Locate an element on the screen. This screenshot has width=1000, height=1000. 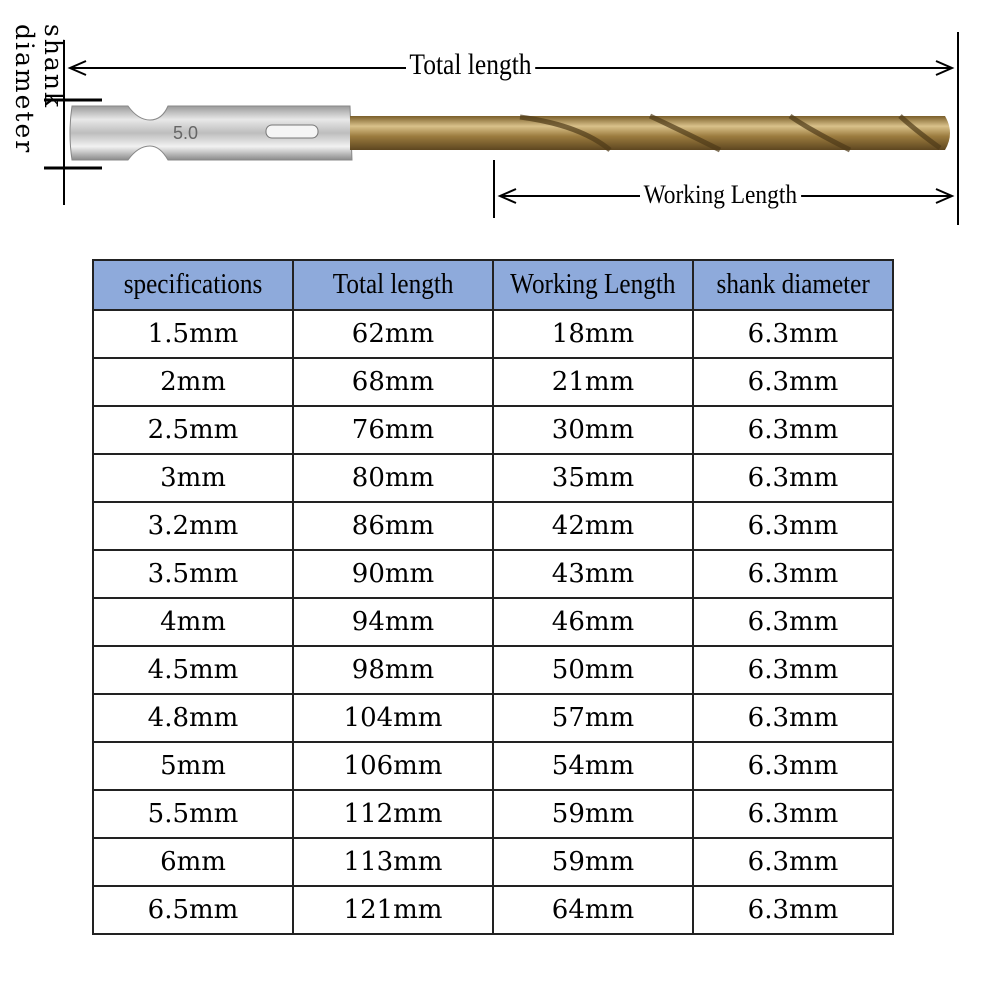
table-cell: 4mm is located at coordinates (193, 622).